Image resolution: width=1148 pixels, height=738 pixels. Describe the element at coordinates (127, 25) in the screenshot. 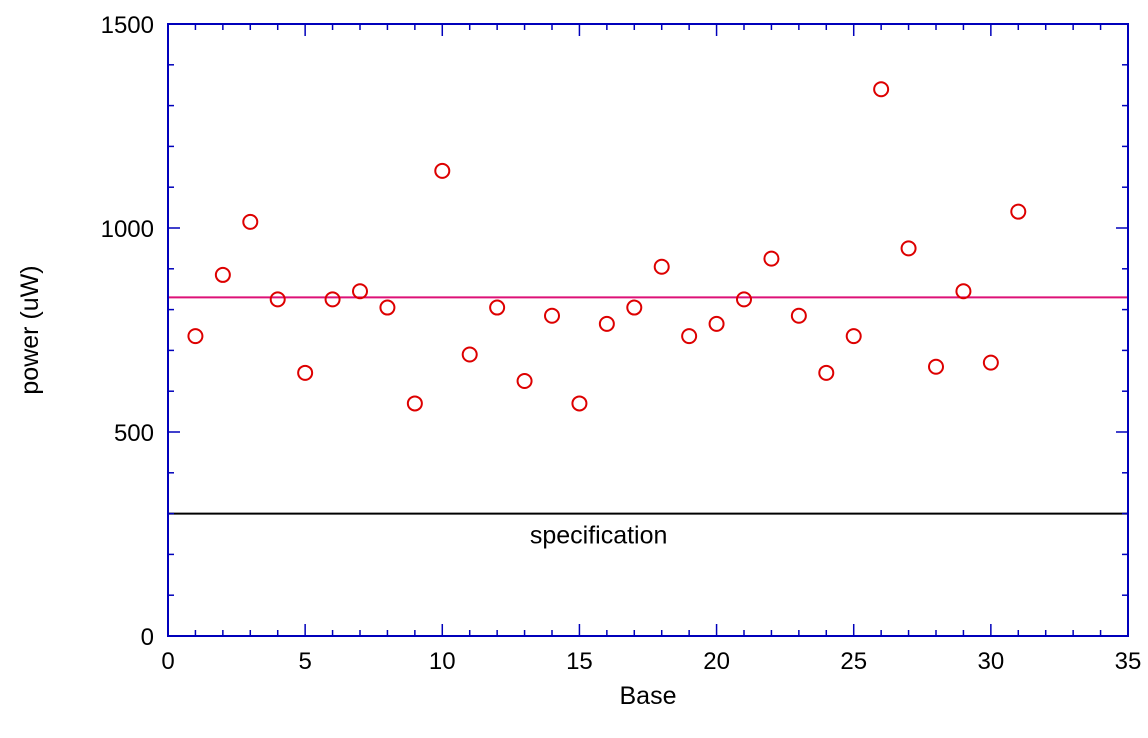

I see `y-tick-label: 1500` at that location.